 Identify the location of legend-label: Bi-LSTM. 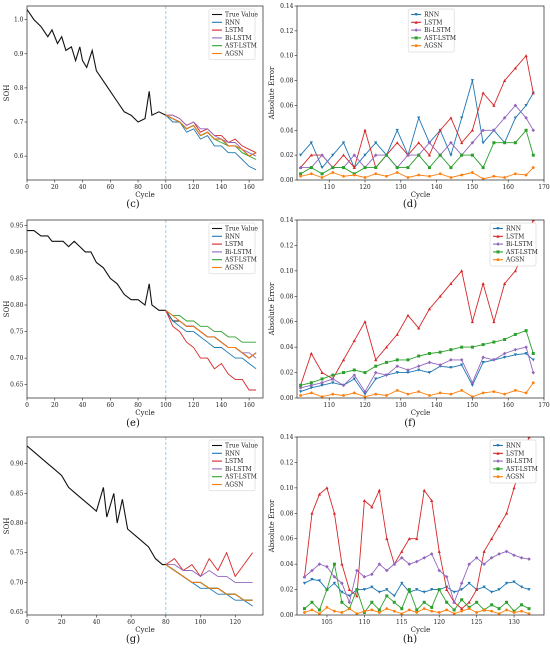
(519, 461).